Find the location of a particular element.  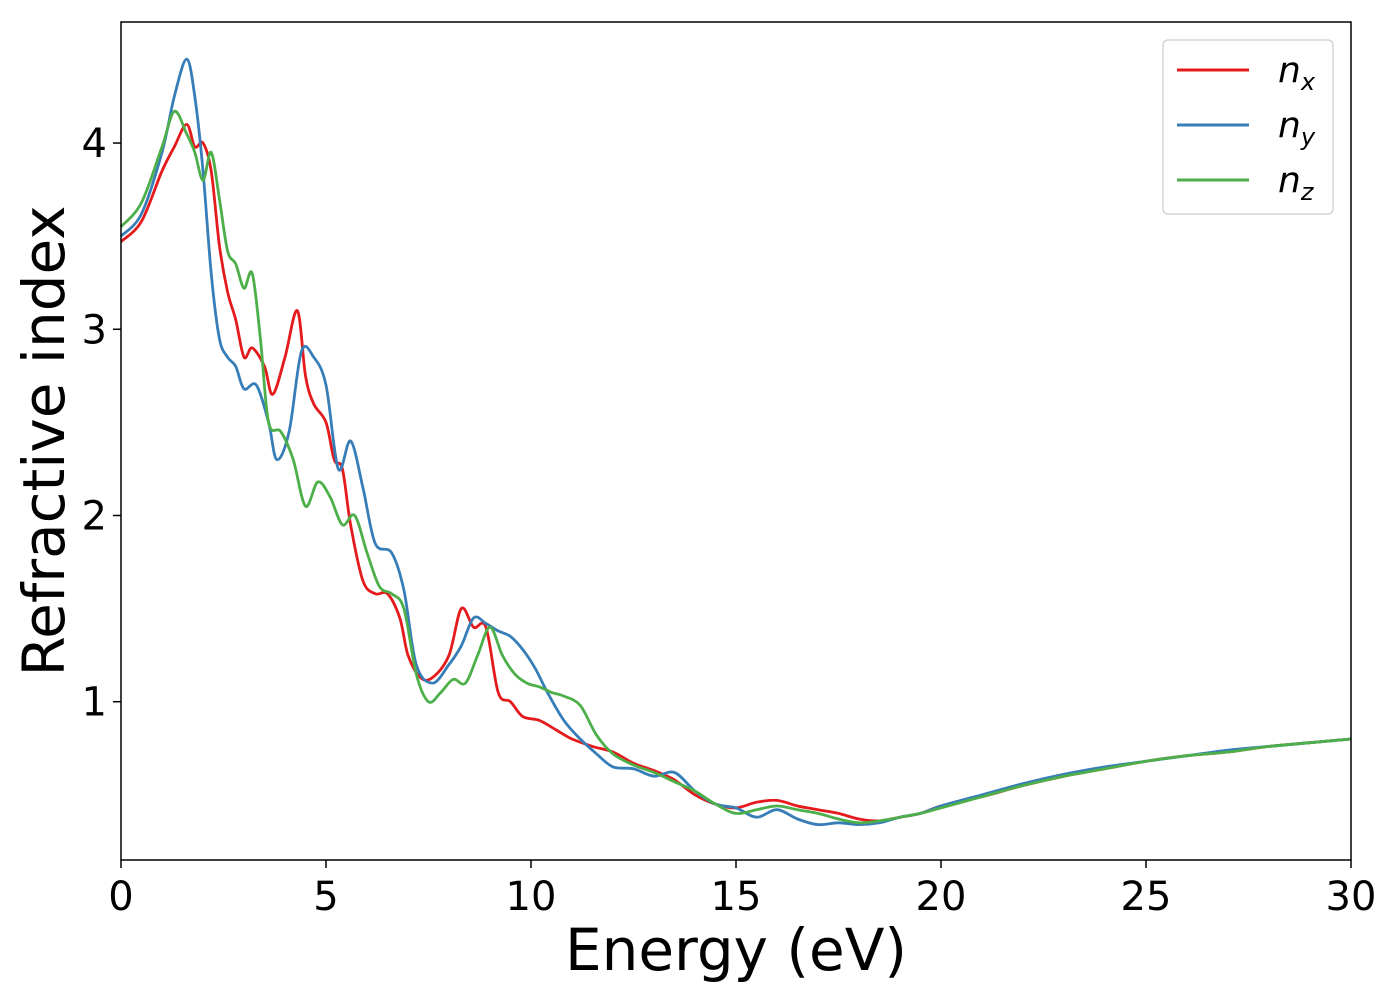

x-tick-label: 30 is located at coordinates (1351, 897).